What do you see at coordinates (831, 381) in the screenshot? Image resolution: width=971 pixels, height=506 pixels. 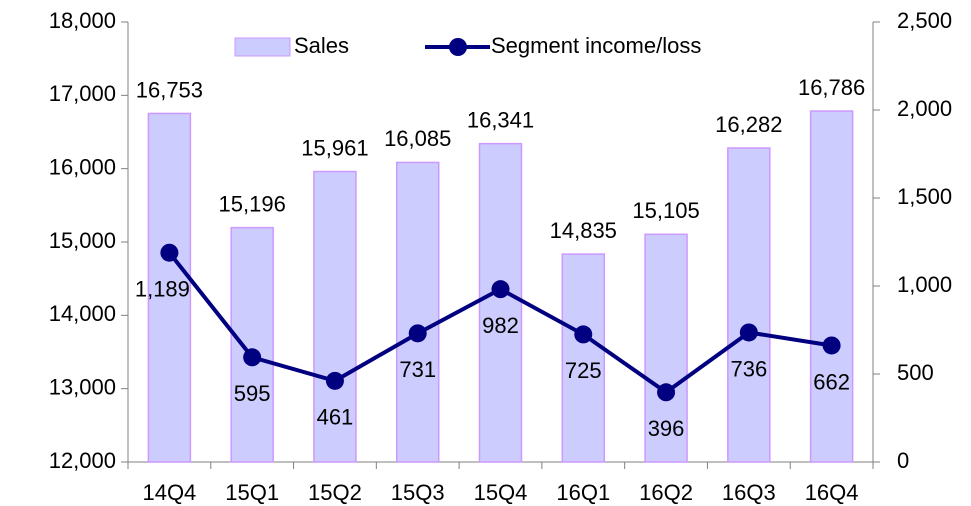 I see `line-value-label: 662` at bounding box center [831, 381].